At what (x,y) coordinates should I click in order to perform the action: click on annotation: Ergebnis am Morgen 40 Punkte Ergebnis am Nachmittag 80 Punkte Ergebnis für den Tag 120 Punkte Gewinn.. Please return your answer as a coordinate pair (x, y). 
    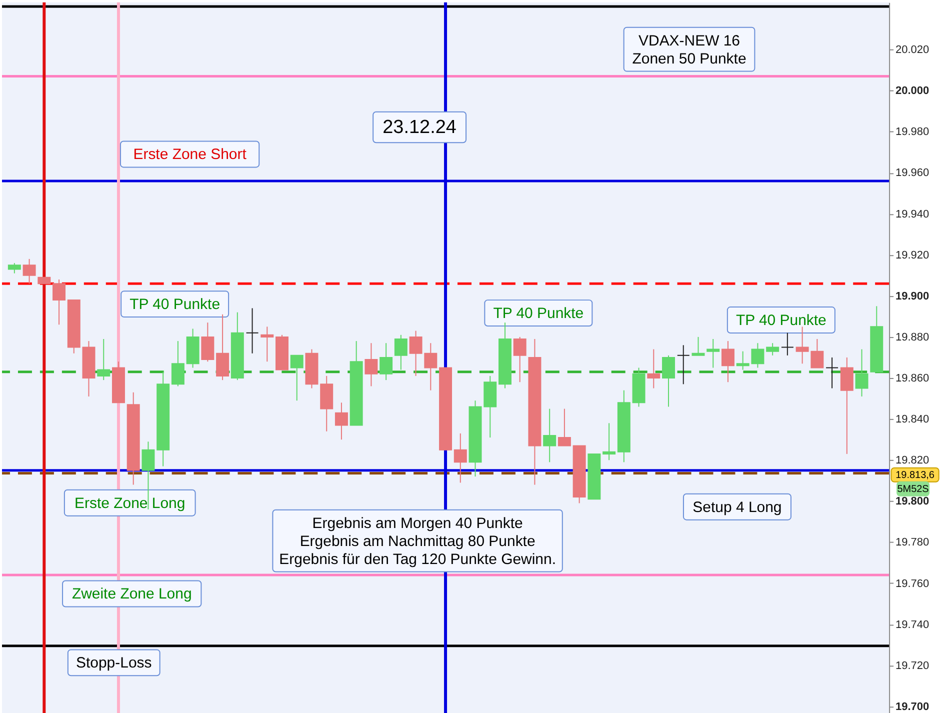
    Looking at the image, I should click on (417, 541).